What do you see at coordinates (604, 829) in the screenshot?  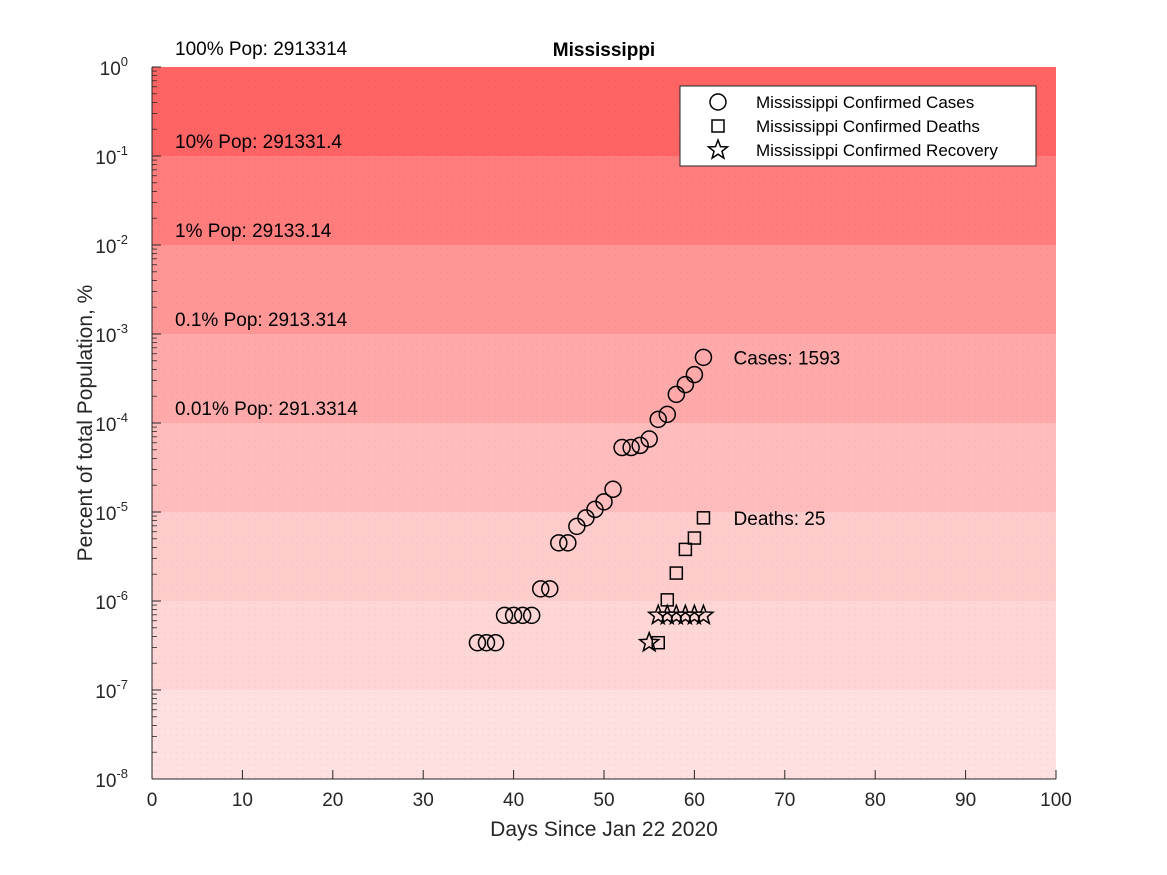 I see `x-axis-title: Days Since Jan 22 2020` at bounding box center [604, 829].